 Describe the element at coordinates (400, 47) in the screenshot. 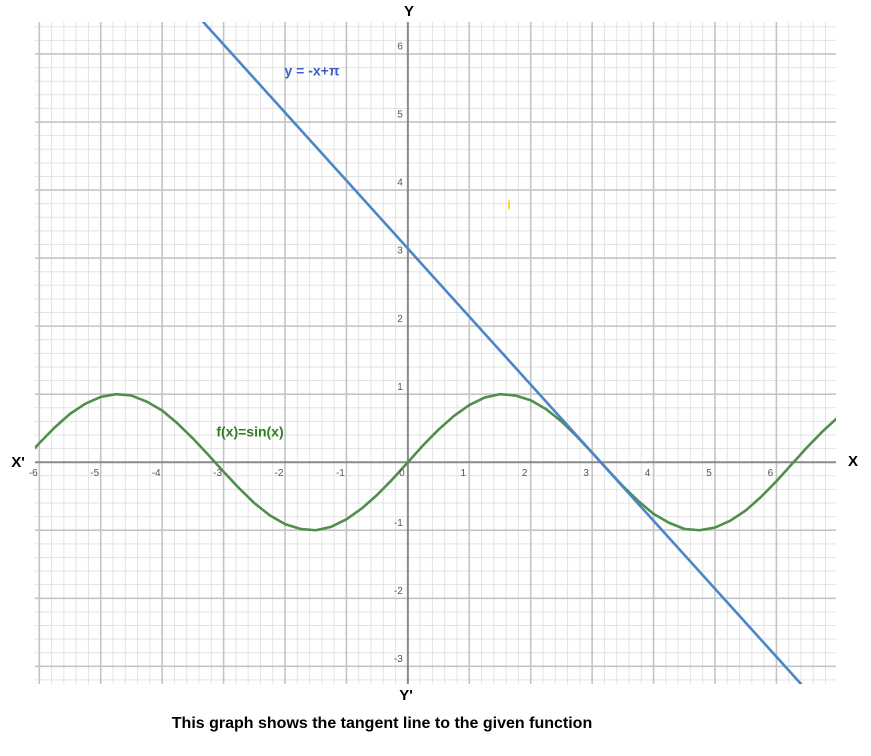

I see `y-tick-label: 6` at that location.